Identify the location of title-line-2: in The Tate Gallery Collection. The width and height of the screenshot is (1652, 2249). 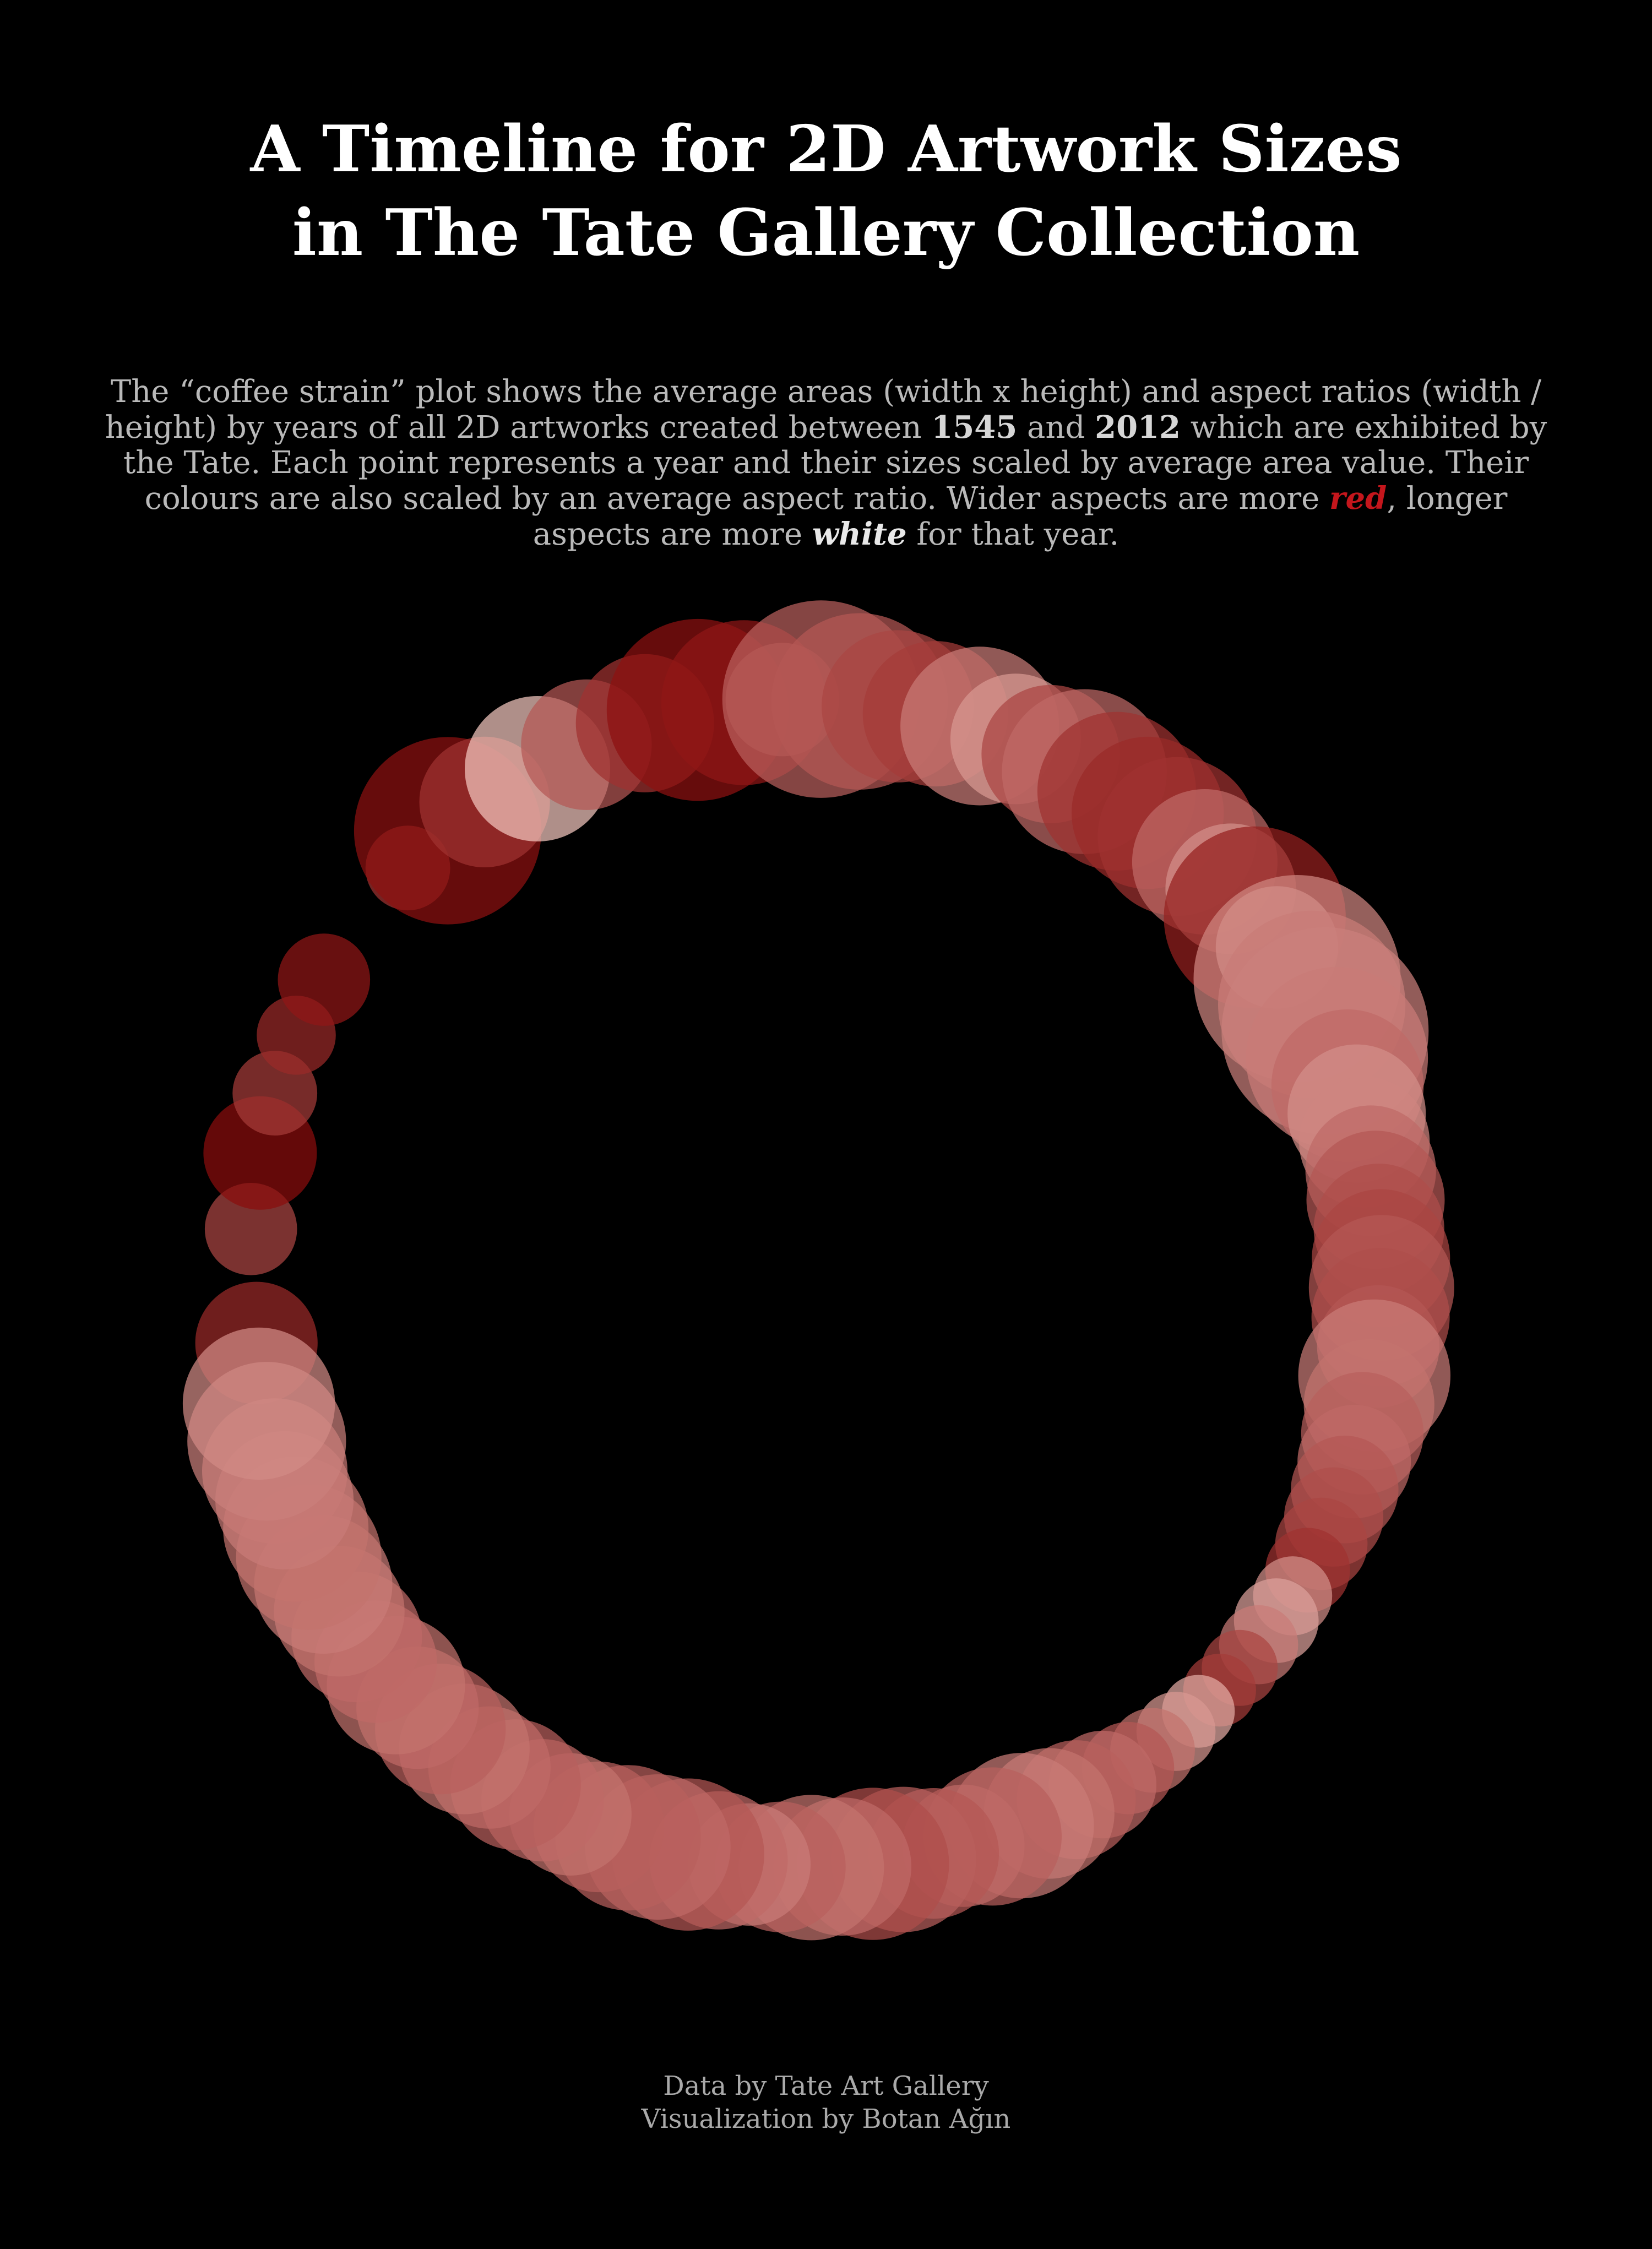
(826, 232).